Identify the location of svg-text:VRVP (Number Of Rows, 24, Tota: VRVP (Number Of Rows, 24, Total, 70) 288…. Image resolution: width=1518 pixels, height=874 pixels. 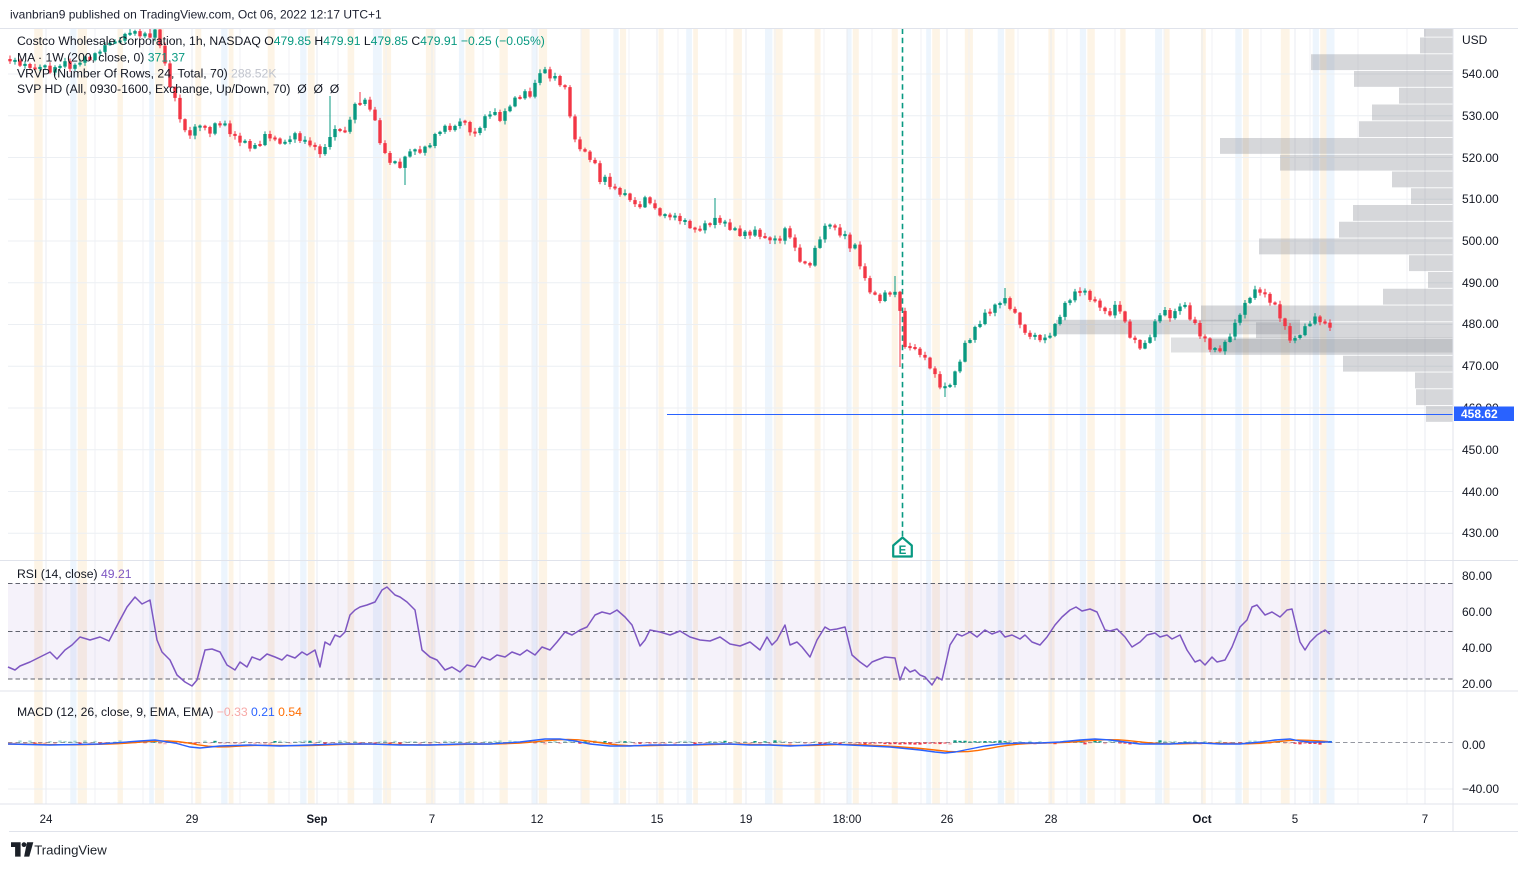
(146, 74).